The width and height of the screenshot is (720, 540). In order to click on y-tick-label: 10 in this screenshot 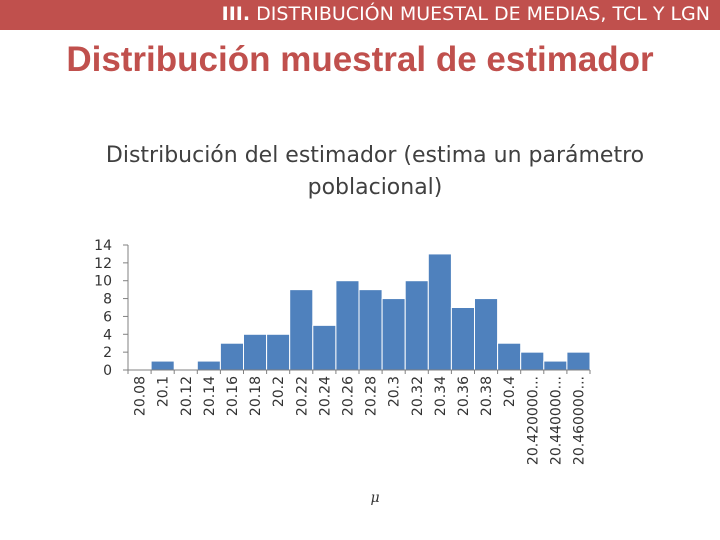, I will do `click(103, 282)`.